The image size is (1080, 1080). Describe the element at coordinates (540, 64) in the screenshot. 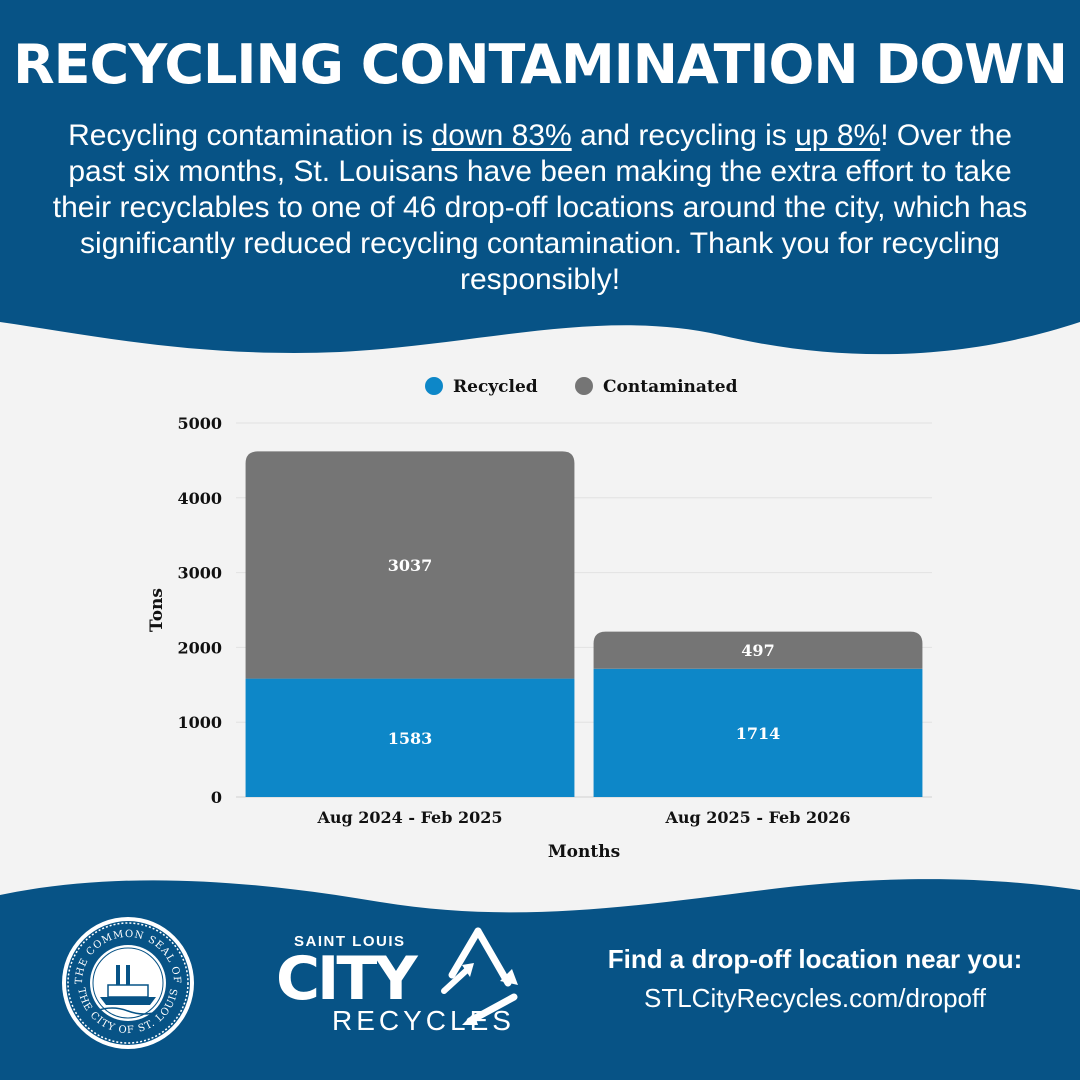

I see `page-title: RECYCLING CONTAMINATION DOWN` at that location.